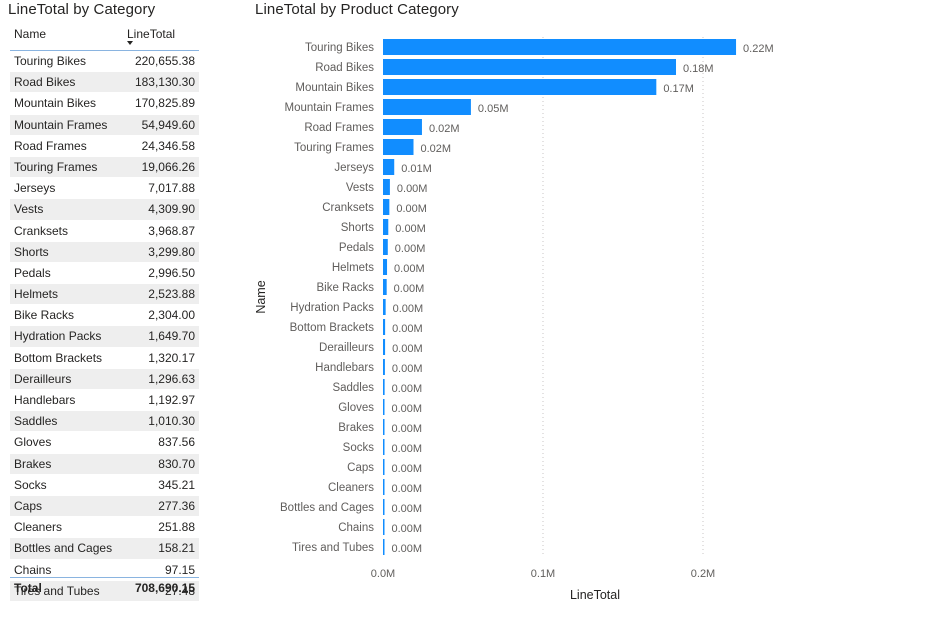 The height and width of the screenshot is (618, 941). Describe the element at coordinates (104, 83) in the screenshot. I see `table-row: Road Bikes 183,130.30` at that location.